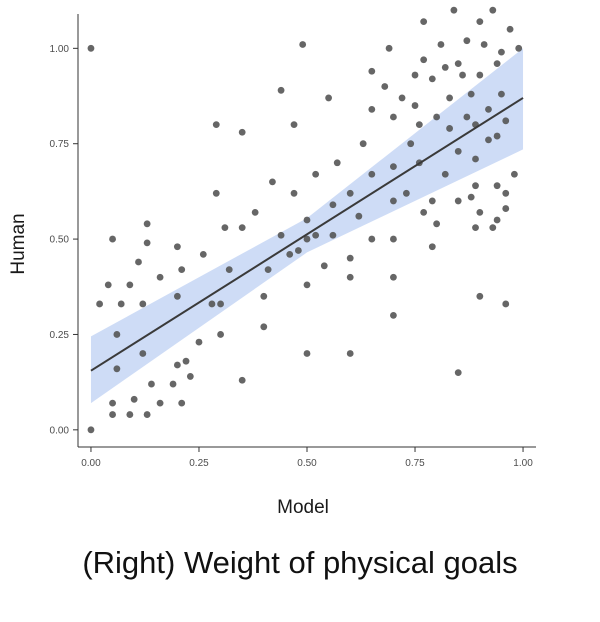  I want to click on x-axis-title: Model, so click(303, 507).